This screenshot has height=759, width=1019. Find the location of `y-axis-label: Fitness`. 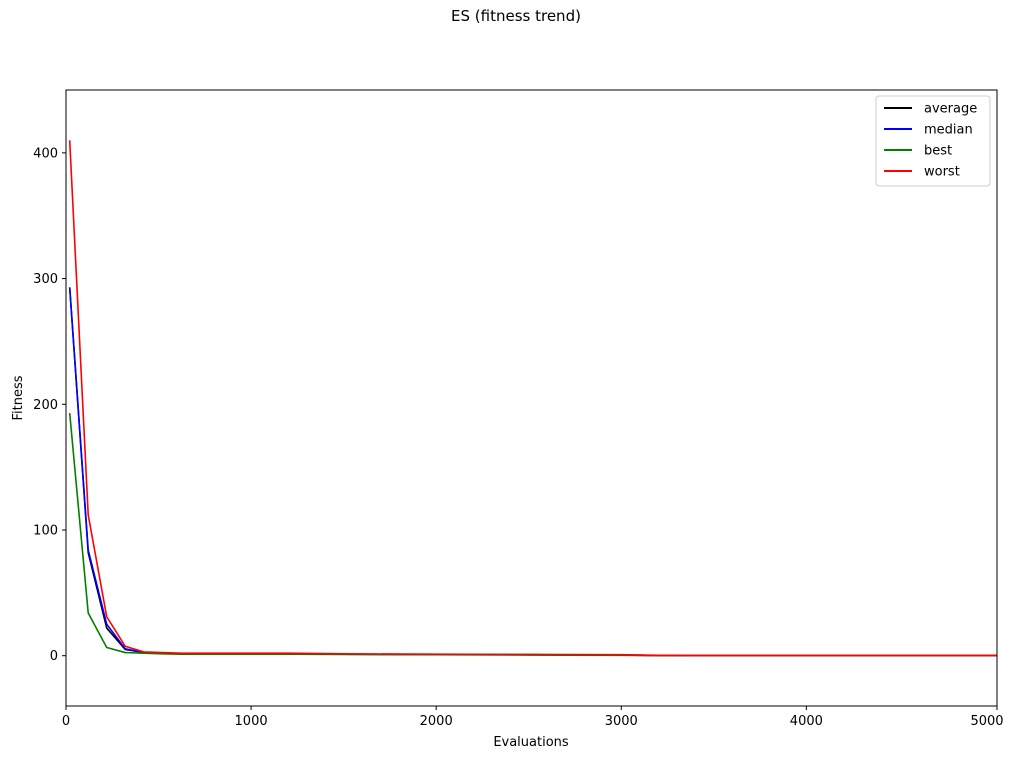

y-axis-label: Fitness is located at coordinates (18, 397).